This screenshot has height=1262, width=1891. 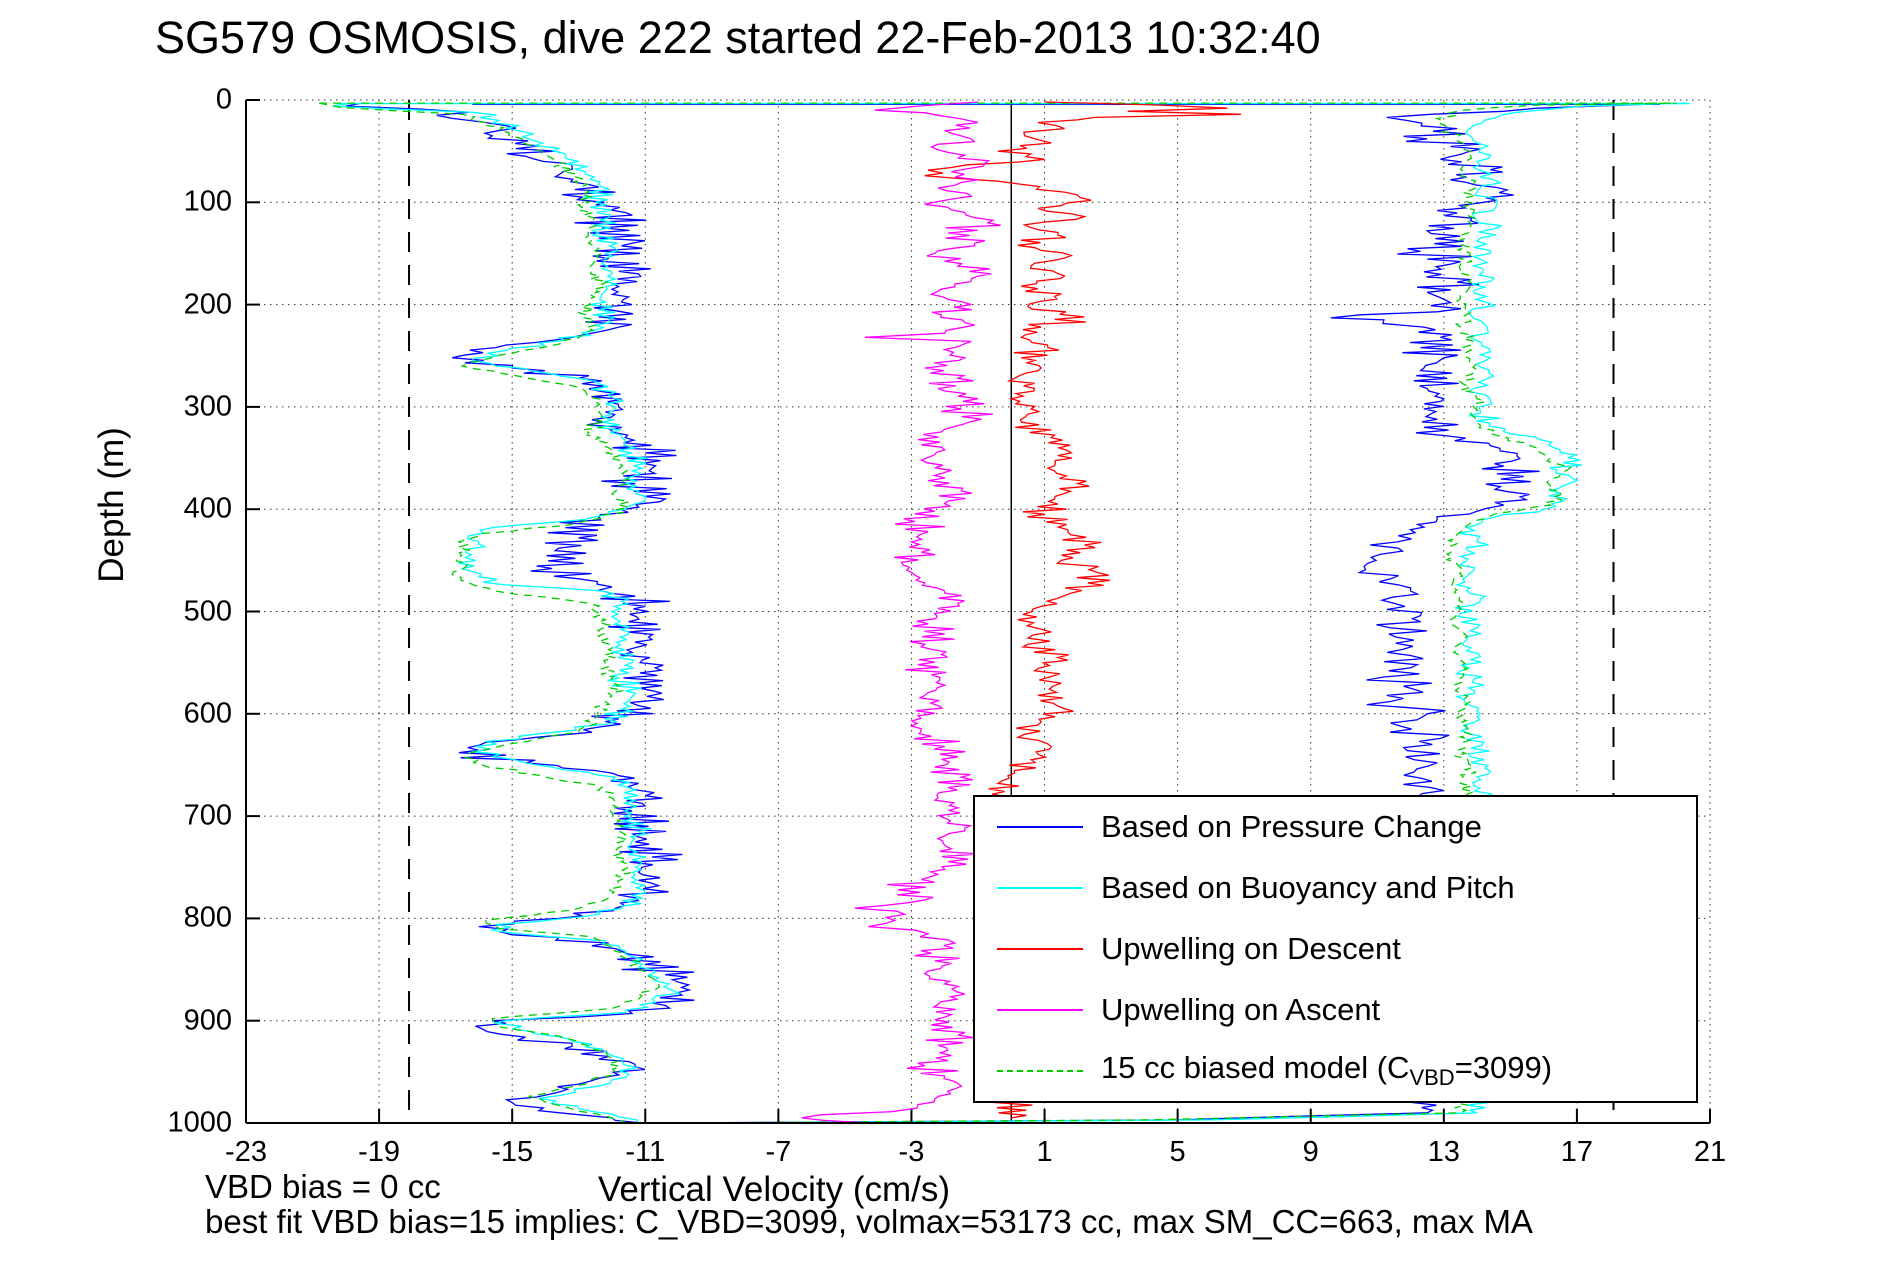 I want to click on y-tick-label: 1000, so click(x=199, y=1122).